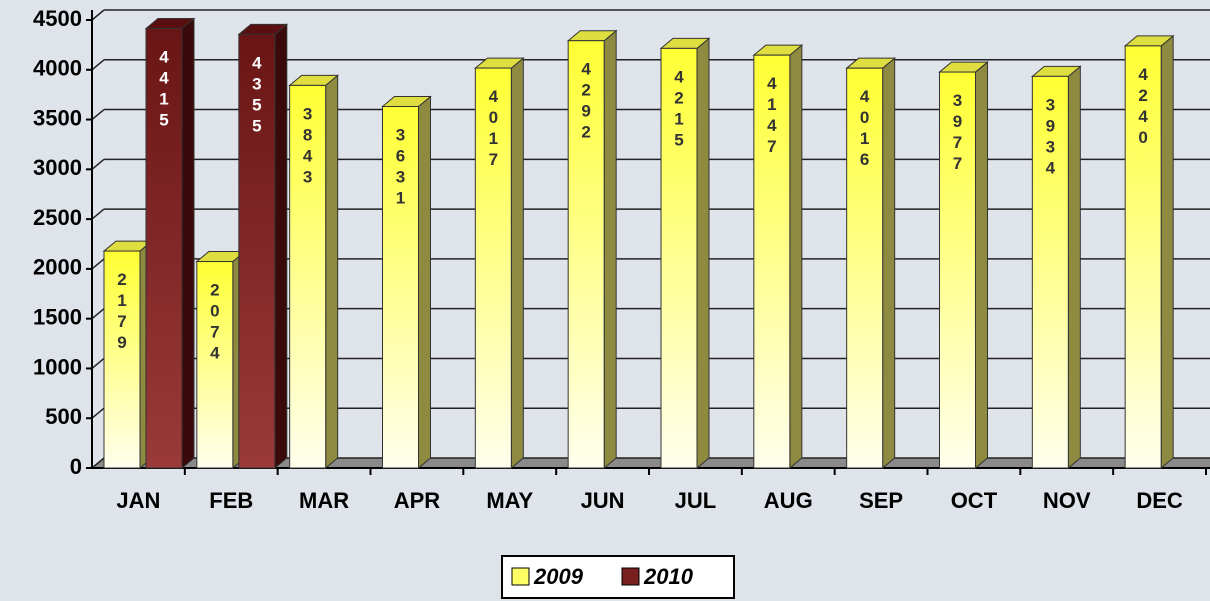  Describe the element at coordinates (881, 500) in the screenshot. I see `x-tick-label: SEP` at that location.